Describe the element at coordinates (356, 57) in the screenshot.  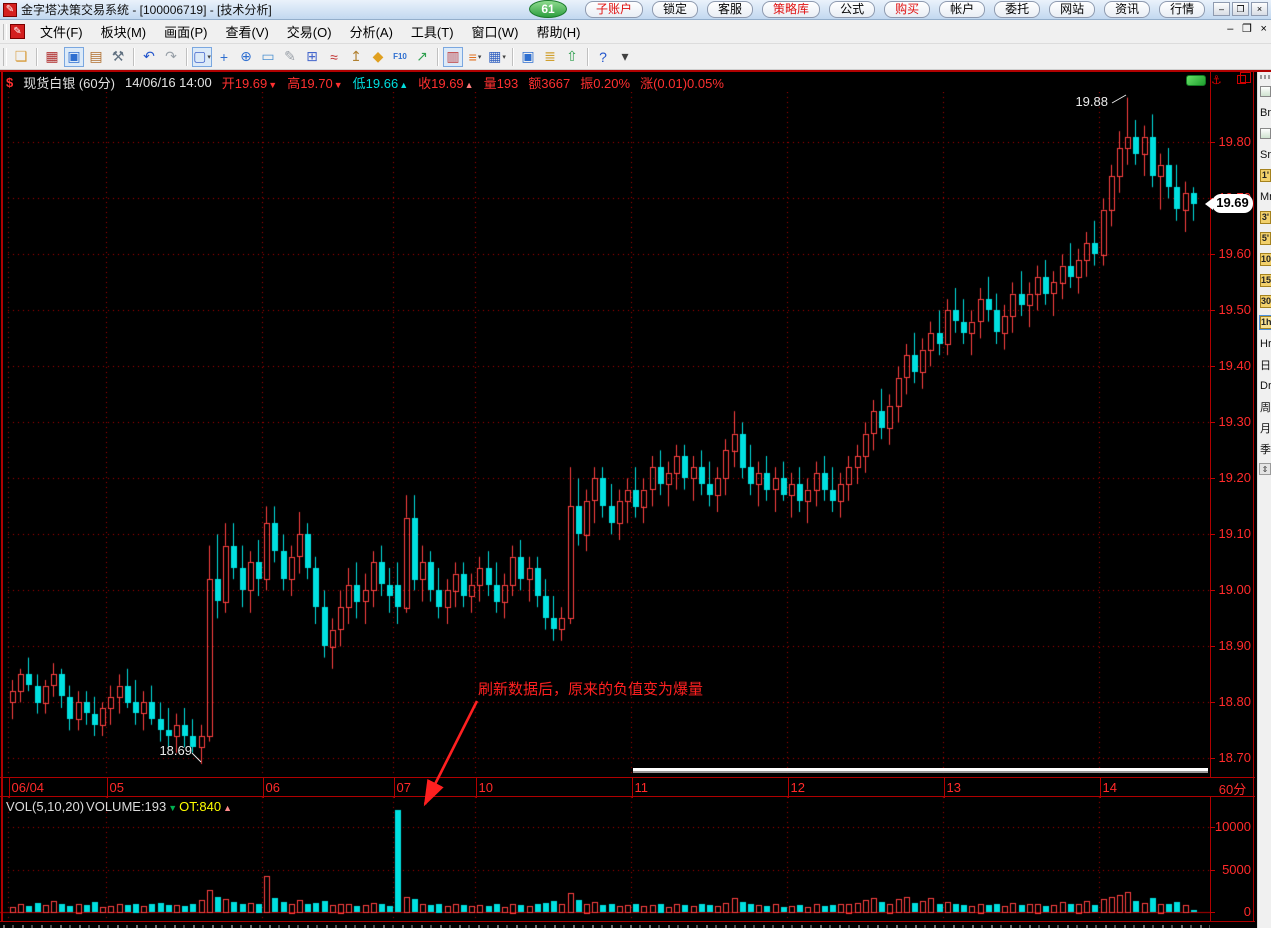
I see `export-icon: ↥` at that location.